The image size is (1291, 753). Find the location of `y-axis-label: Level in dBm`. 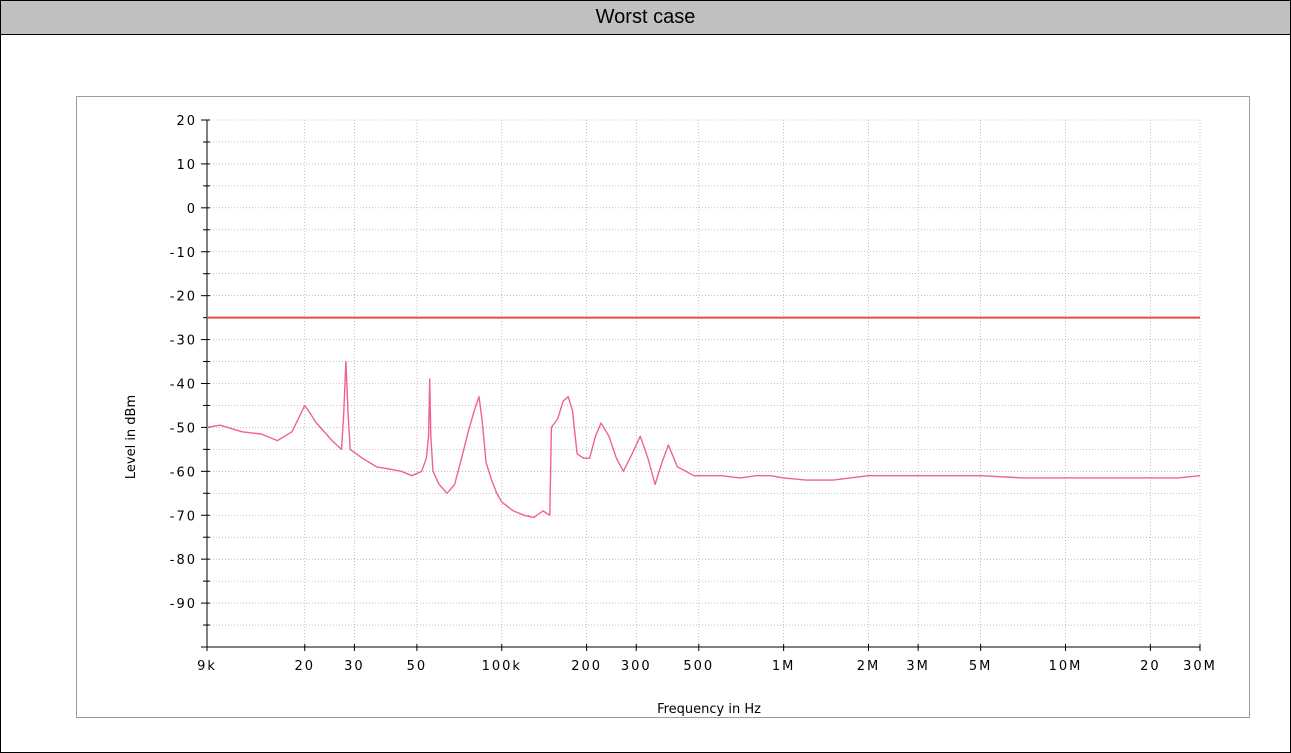

y-axis-label: Level in dBm is located at coordinates (131, 437).